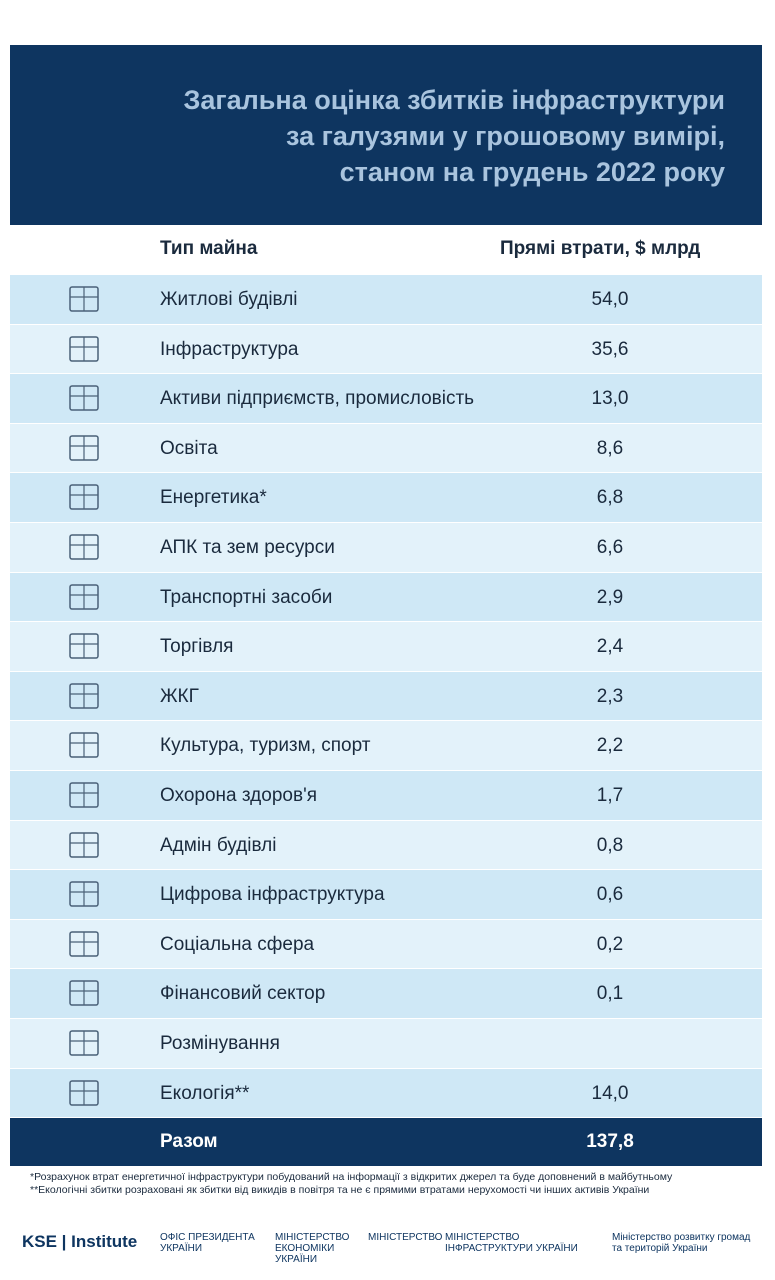 This screenshot has height=1280, width=775. Describe the element at coordinates (610, 647) in the screenshot. I see `row-value: 2,4` at that location.